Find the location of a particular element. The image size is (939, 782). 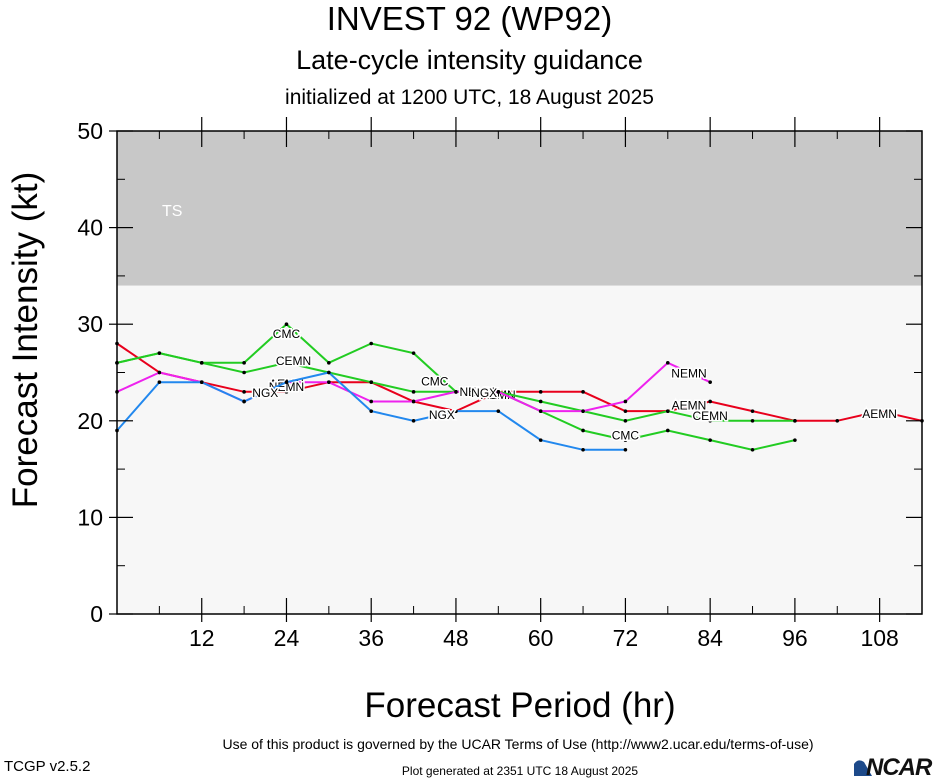

x-tick-label: 36 is located at coordinates (371, 638).